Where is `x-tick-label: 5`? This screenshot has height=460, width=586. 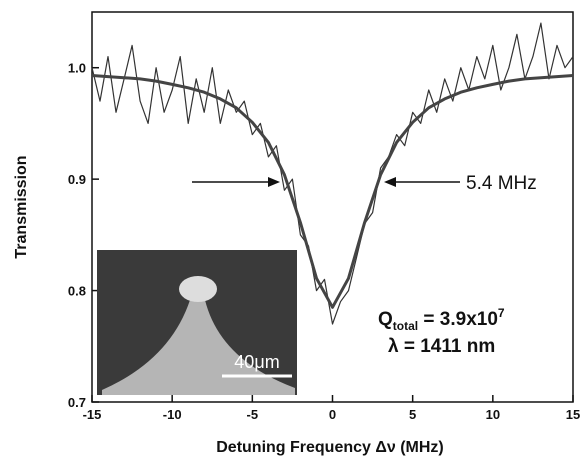 x-tick-label: 5 is located at coordinates (412, 414).